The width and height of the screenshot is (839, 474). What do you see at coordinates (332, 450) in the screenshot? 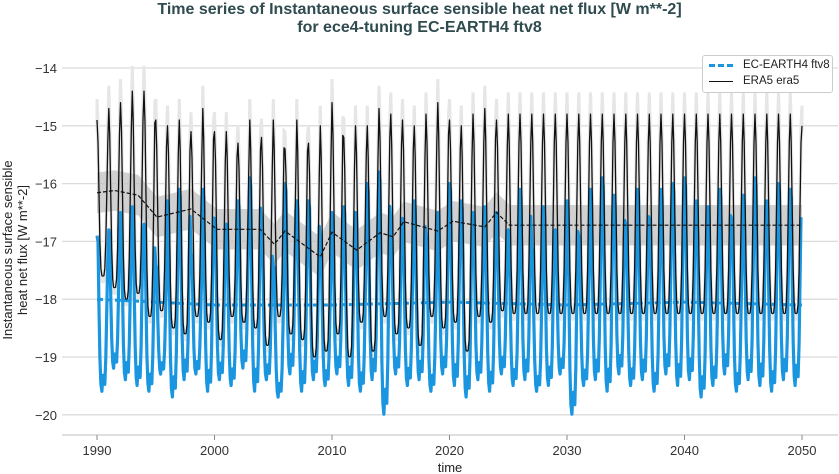
I see `x-tick-label: 2010` at bounding box center [332, 450].